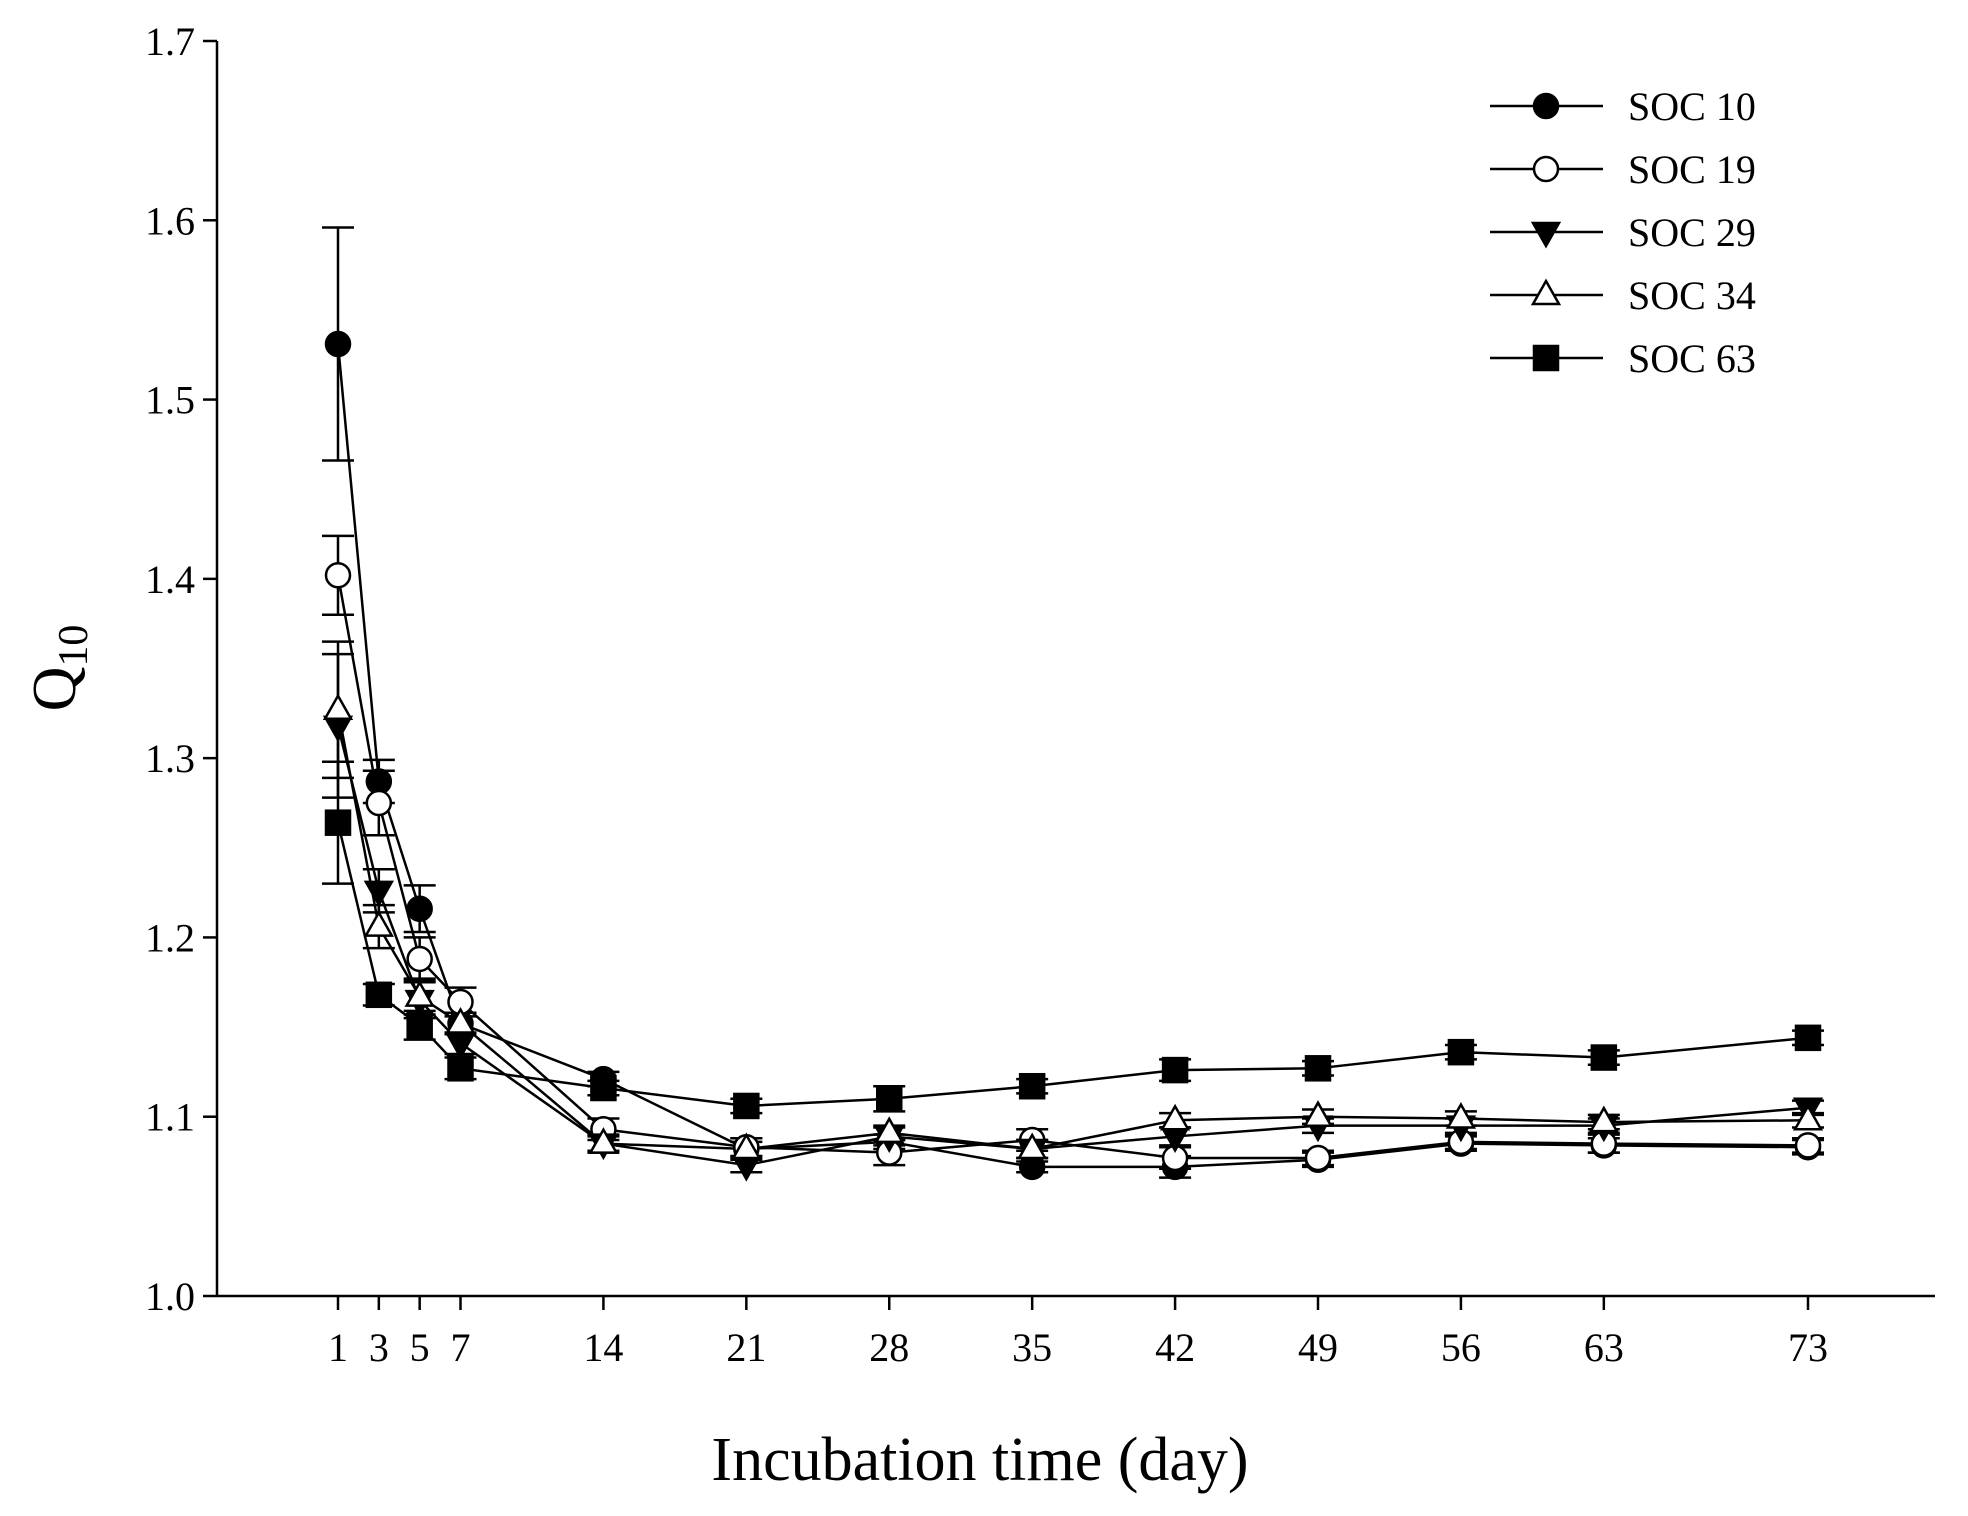 Image resolution: width=1968 pixels, height=1516 pixels. Describe the element at coordinates (1692, 232) in the screenshot. I see `legend-label-soc-29: SOC 29` at that location.